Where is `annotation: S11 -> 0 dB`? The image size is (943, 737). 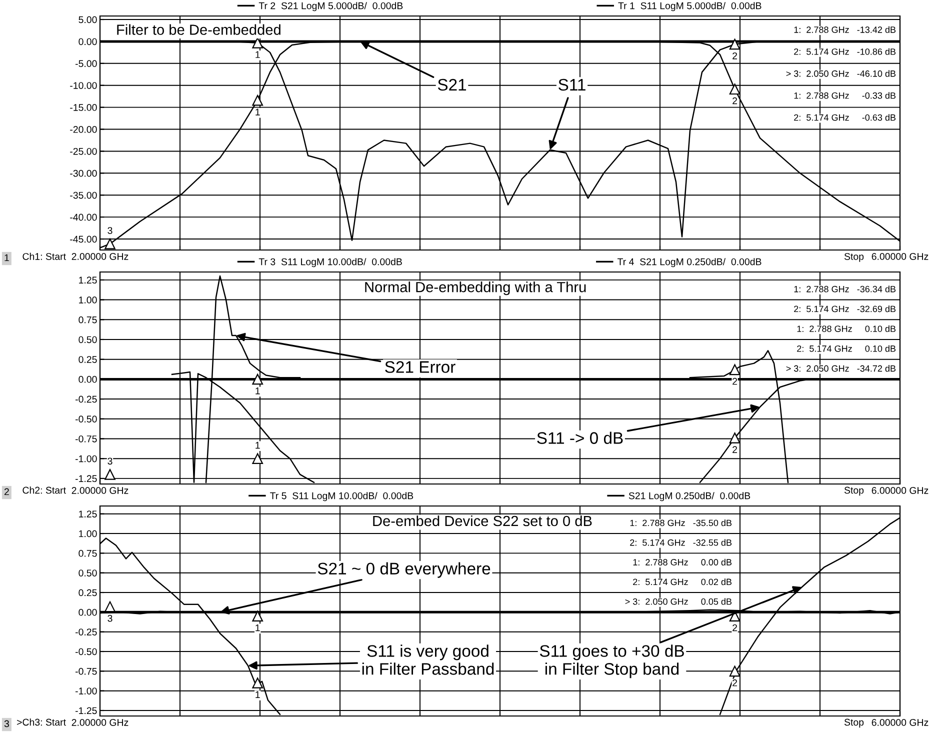
annotation: S11 -> 0 dB is located at coordinates (580, 438).